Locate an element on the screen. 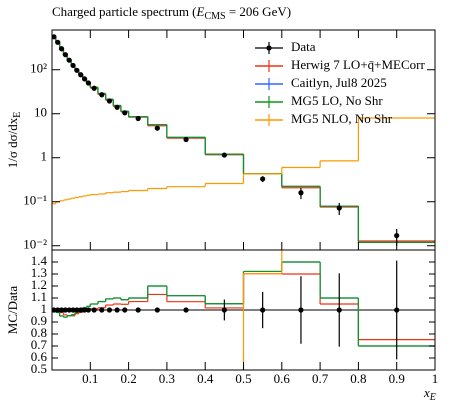  xlabel-sub: E is located at coordinates (432, 397).